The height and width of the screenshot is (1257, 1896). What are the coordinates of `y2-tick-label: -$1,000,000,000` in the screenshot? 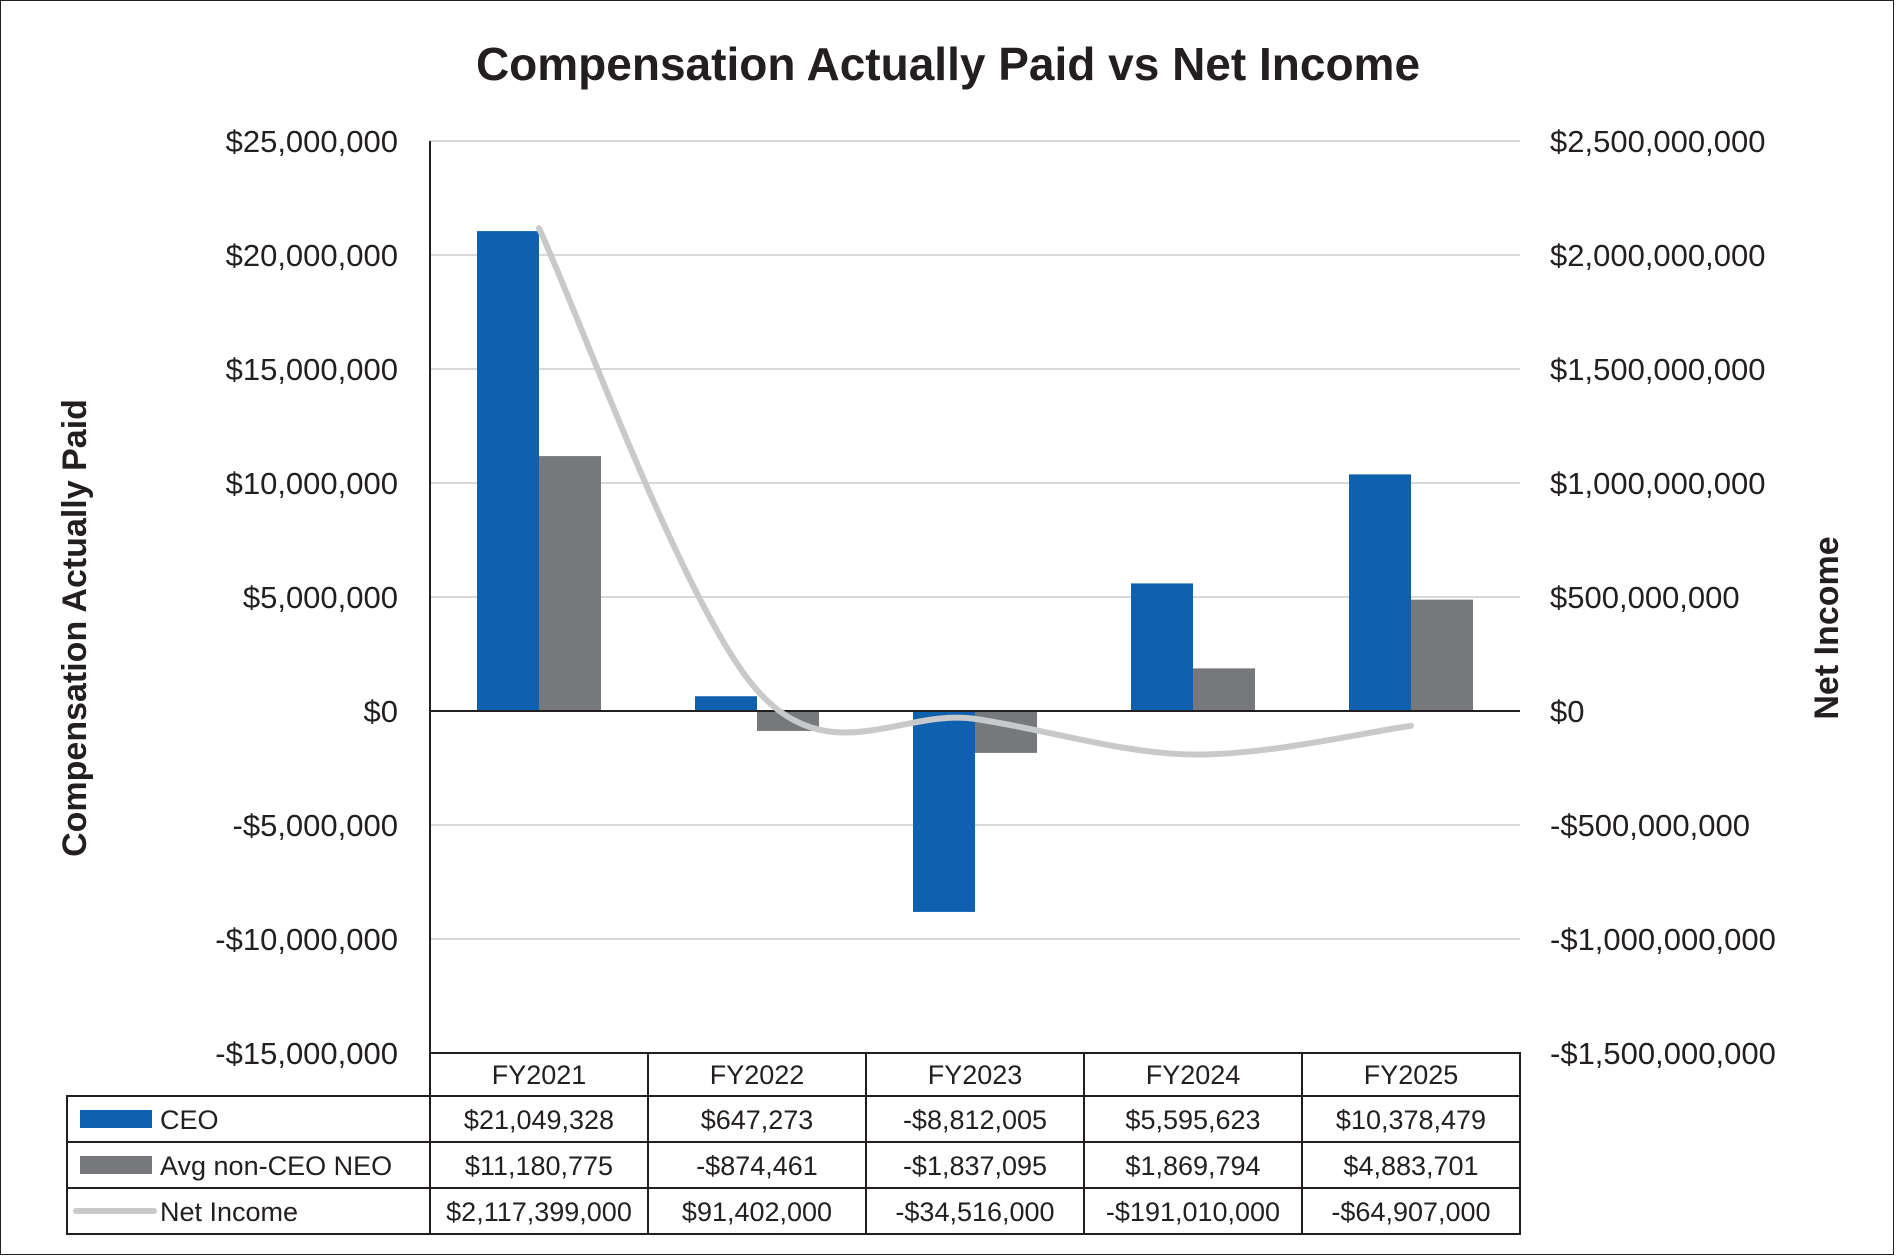 It's located at (1663, 939).